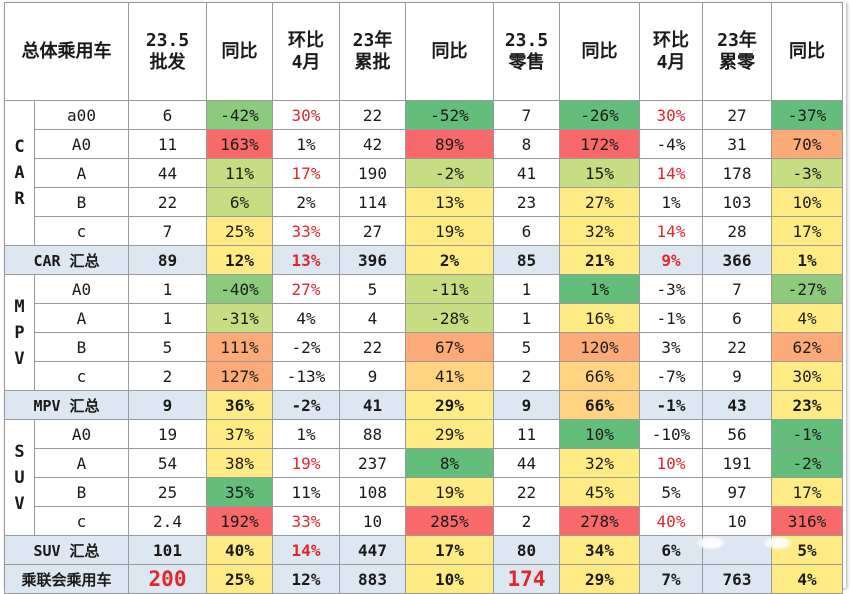  I want to click on cell-rc: 9, so click(737, 376).